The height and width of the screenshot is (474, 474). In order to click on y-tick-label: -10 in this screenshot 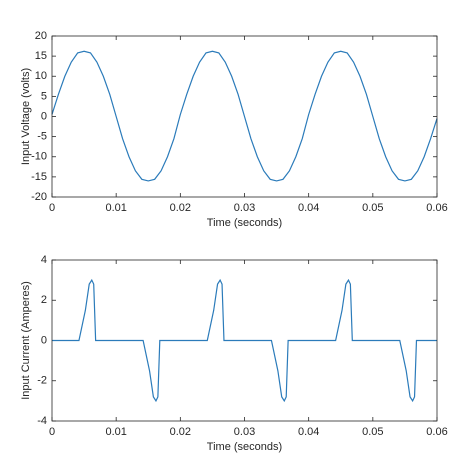, I will do `click(39, 157)`.